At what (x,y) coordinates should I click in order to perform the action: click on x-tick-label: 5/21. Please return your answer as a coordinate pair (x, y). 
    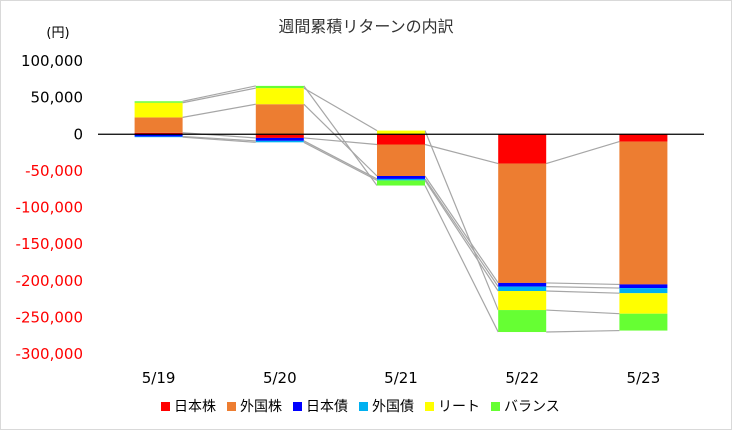
    Looking at the image, I should click on (401, 378).